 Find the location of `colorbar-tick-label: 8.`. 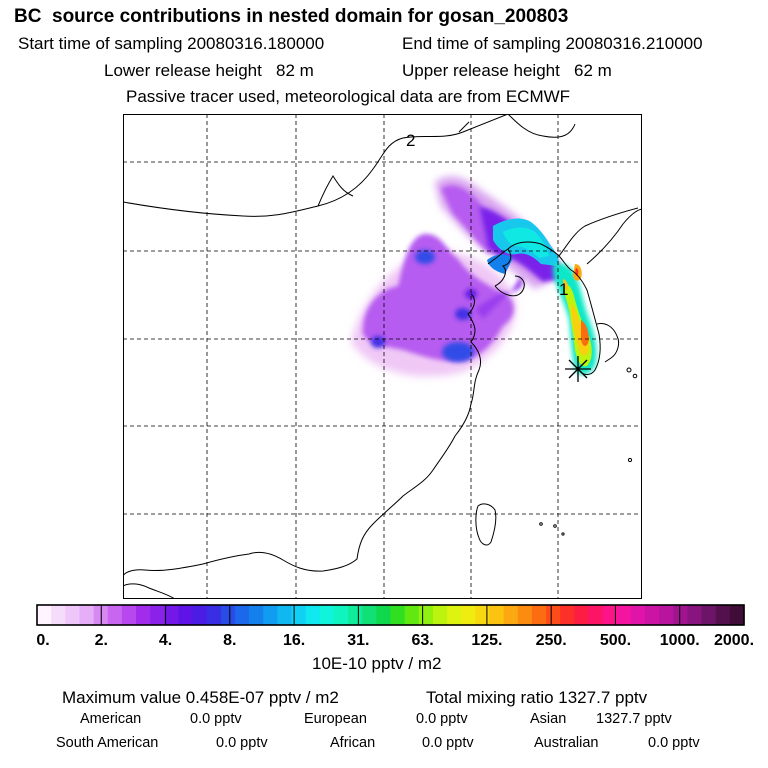

colorbar-tick-label: 8. is located at coordinates (230, 640).